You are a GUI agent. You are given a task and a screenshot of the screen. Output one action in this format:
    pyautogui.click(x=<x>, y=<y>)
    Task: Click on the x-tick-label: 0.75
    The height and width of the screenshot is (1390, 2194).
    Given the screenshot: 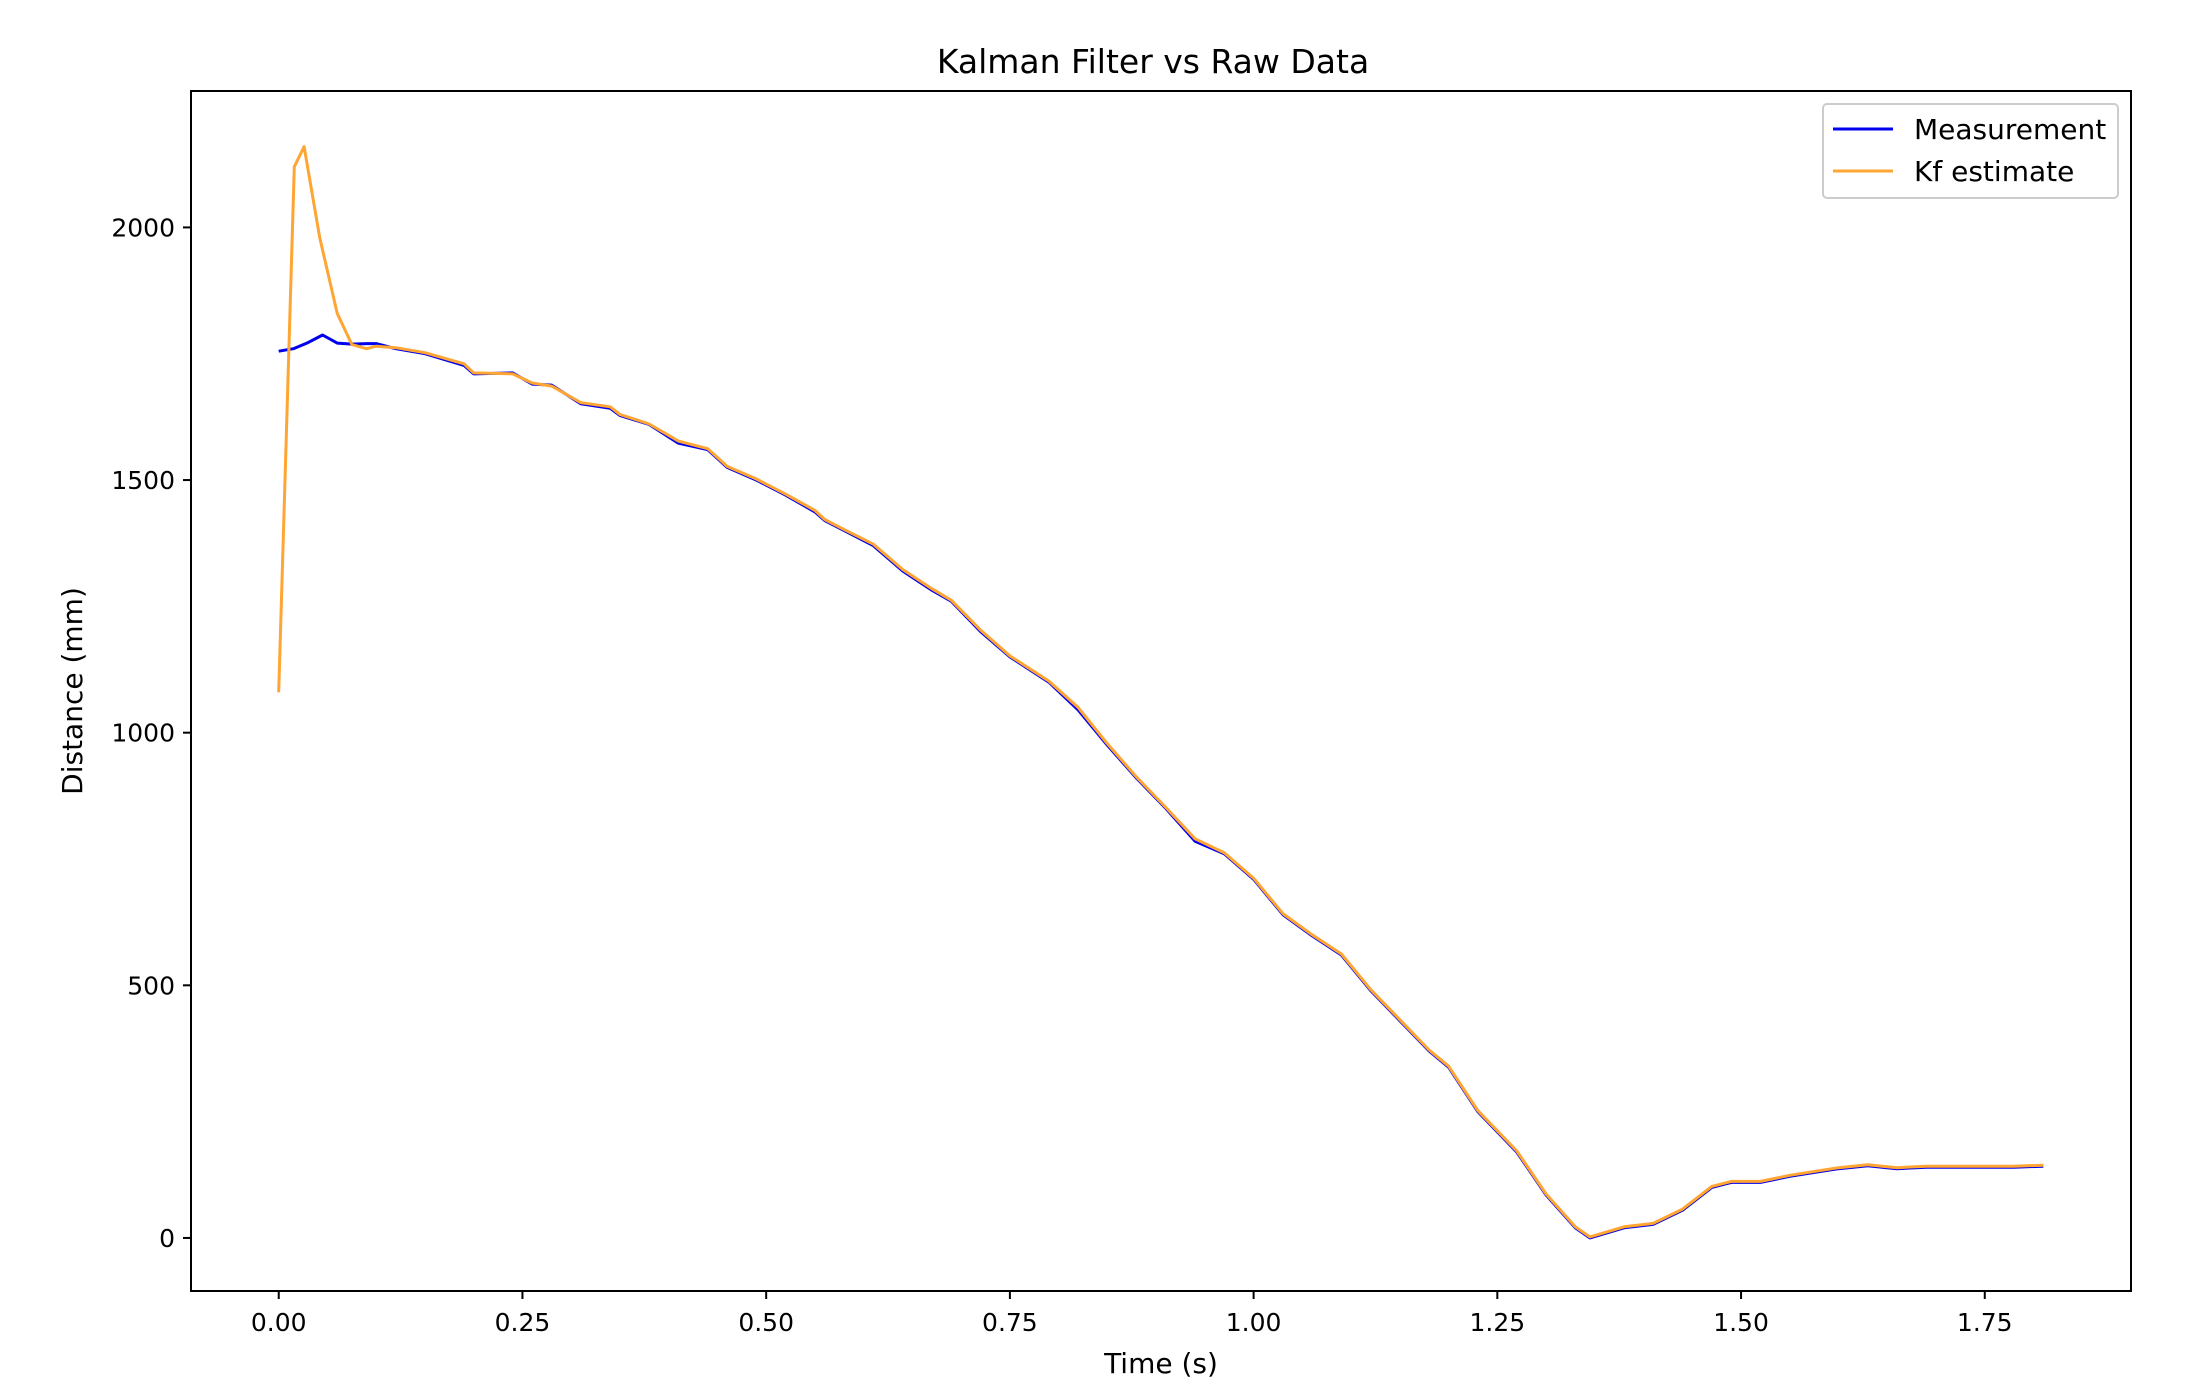 What is the action you would take?
    pyautogui.click(x=1010, y=1322)
    